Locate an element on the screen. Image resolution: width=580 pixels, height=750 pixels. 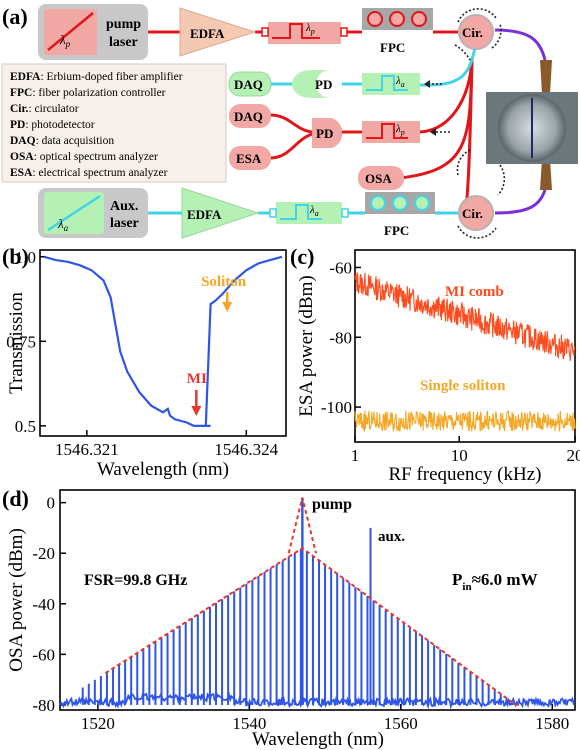
legend-item: PD: photodetector is located at coordinates (52, 125).